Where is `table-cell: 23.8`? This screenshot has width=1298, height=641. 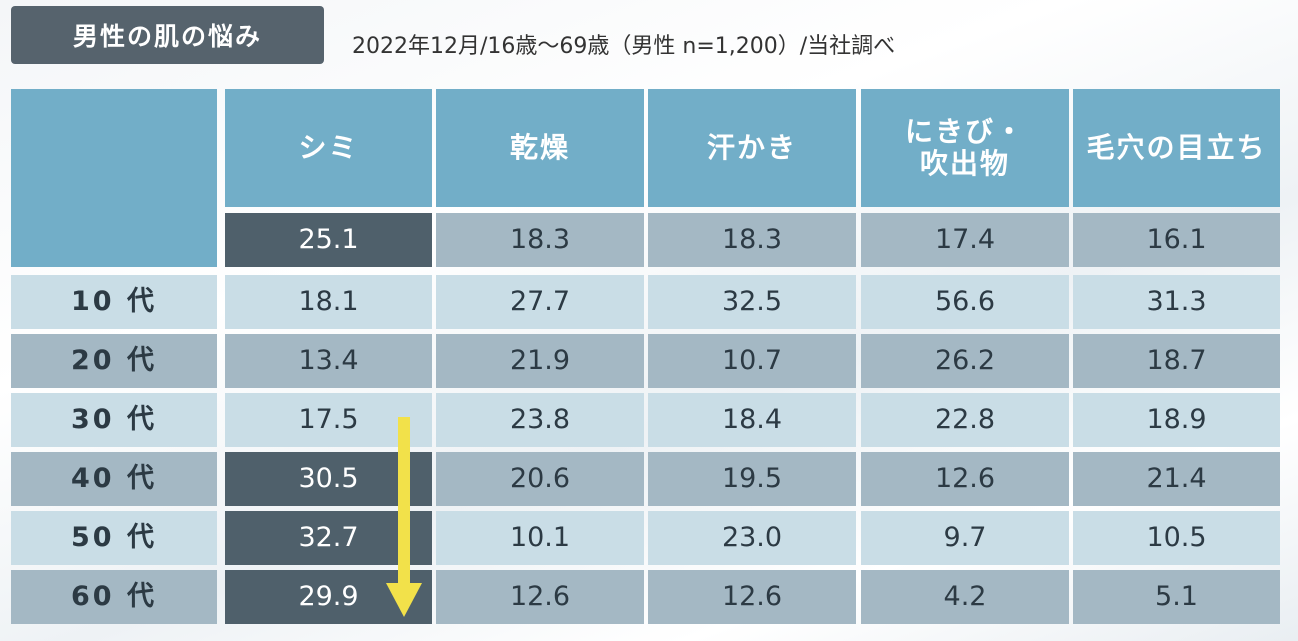
table-cell: 23.8 is located at coordinates (540, 420).